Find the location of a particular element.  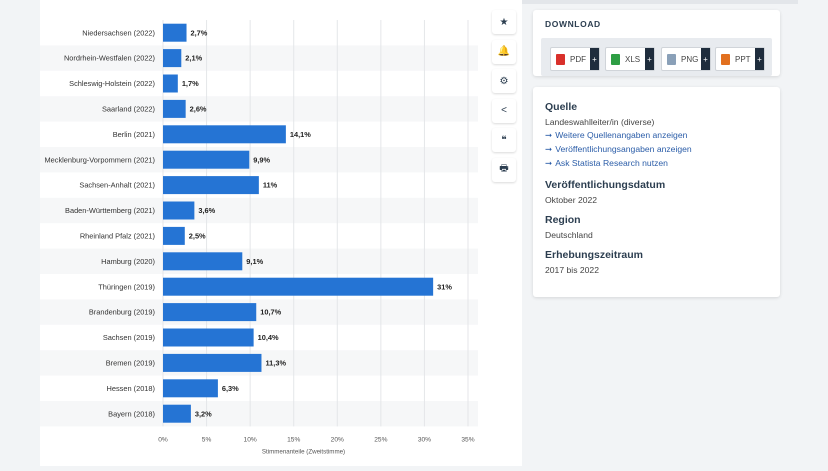

data-label: 11,3% is located at coordinates (275, 363).